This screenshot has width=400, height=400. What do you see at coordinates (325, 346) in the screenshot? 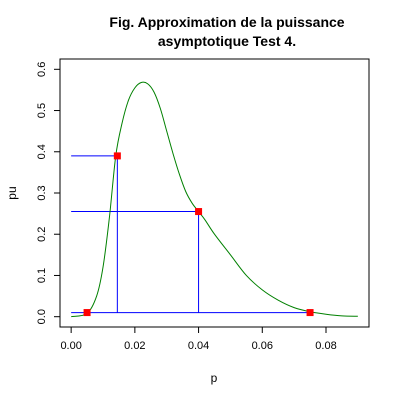
I see `x-tick-label: 0.08` at bounding box center [325, 346].